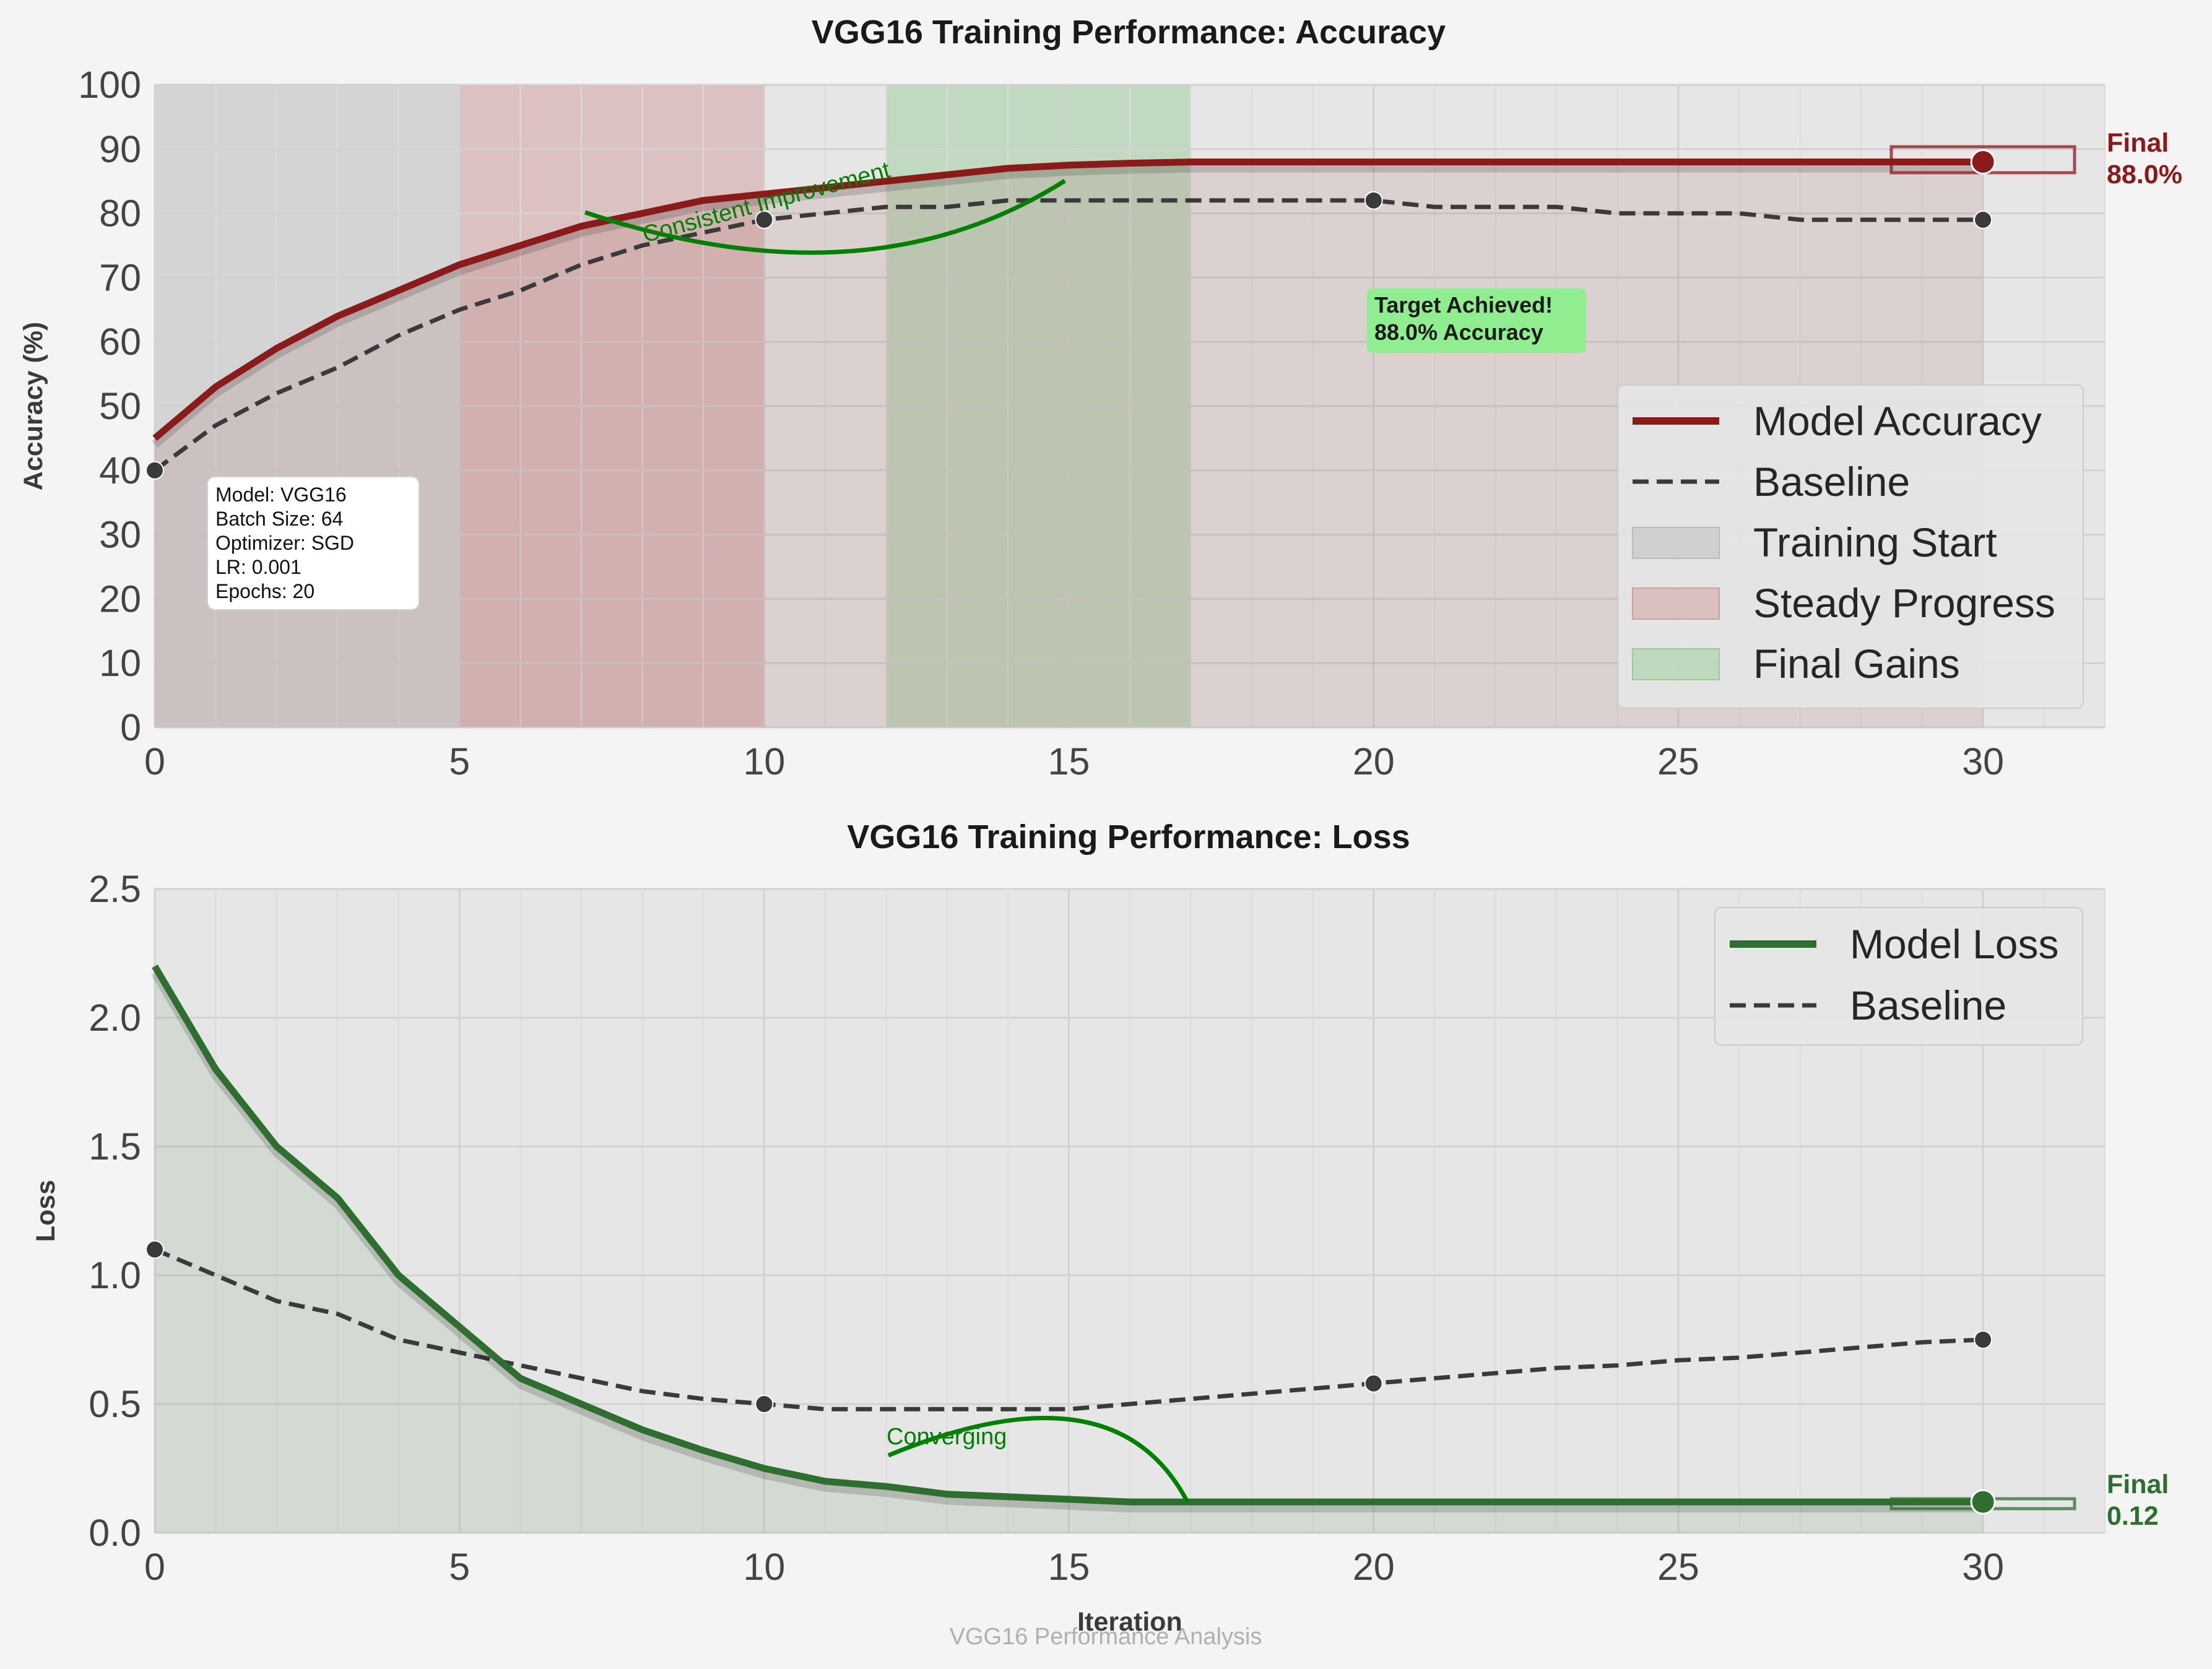  What do you see at coordinates (1983, 1502) in the screenshot?
I see `loss-final-marker` at bounding box center [1983, 1502].